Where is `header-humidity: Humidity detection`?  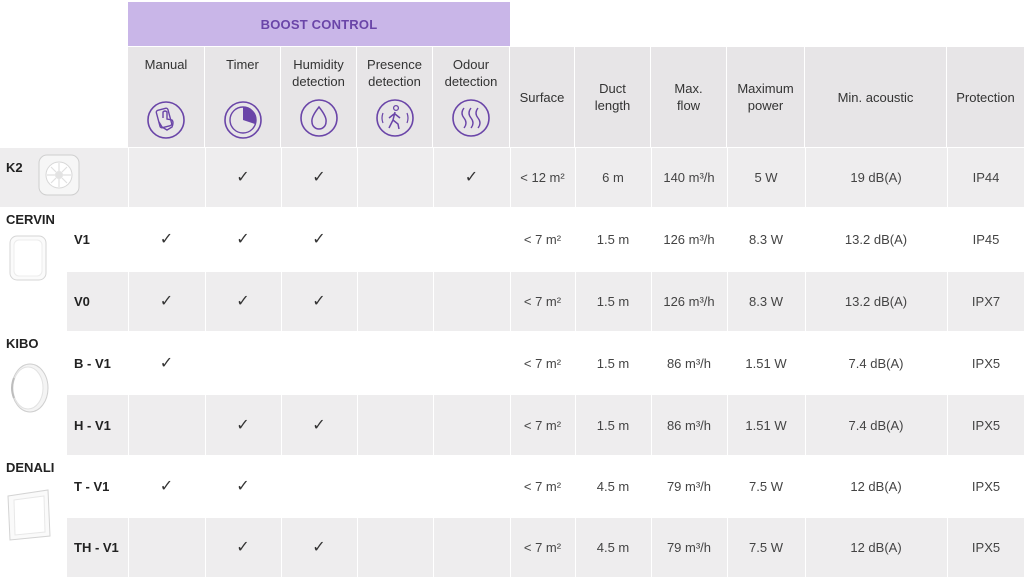
header-humidity: Humidity detection is located at coordinates (318, 97).